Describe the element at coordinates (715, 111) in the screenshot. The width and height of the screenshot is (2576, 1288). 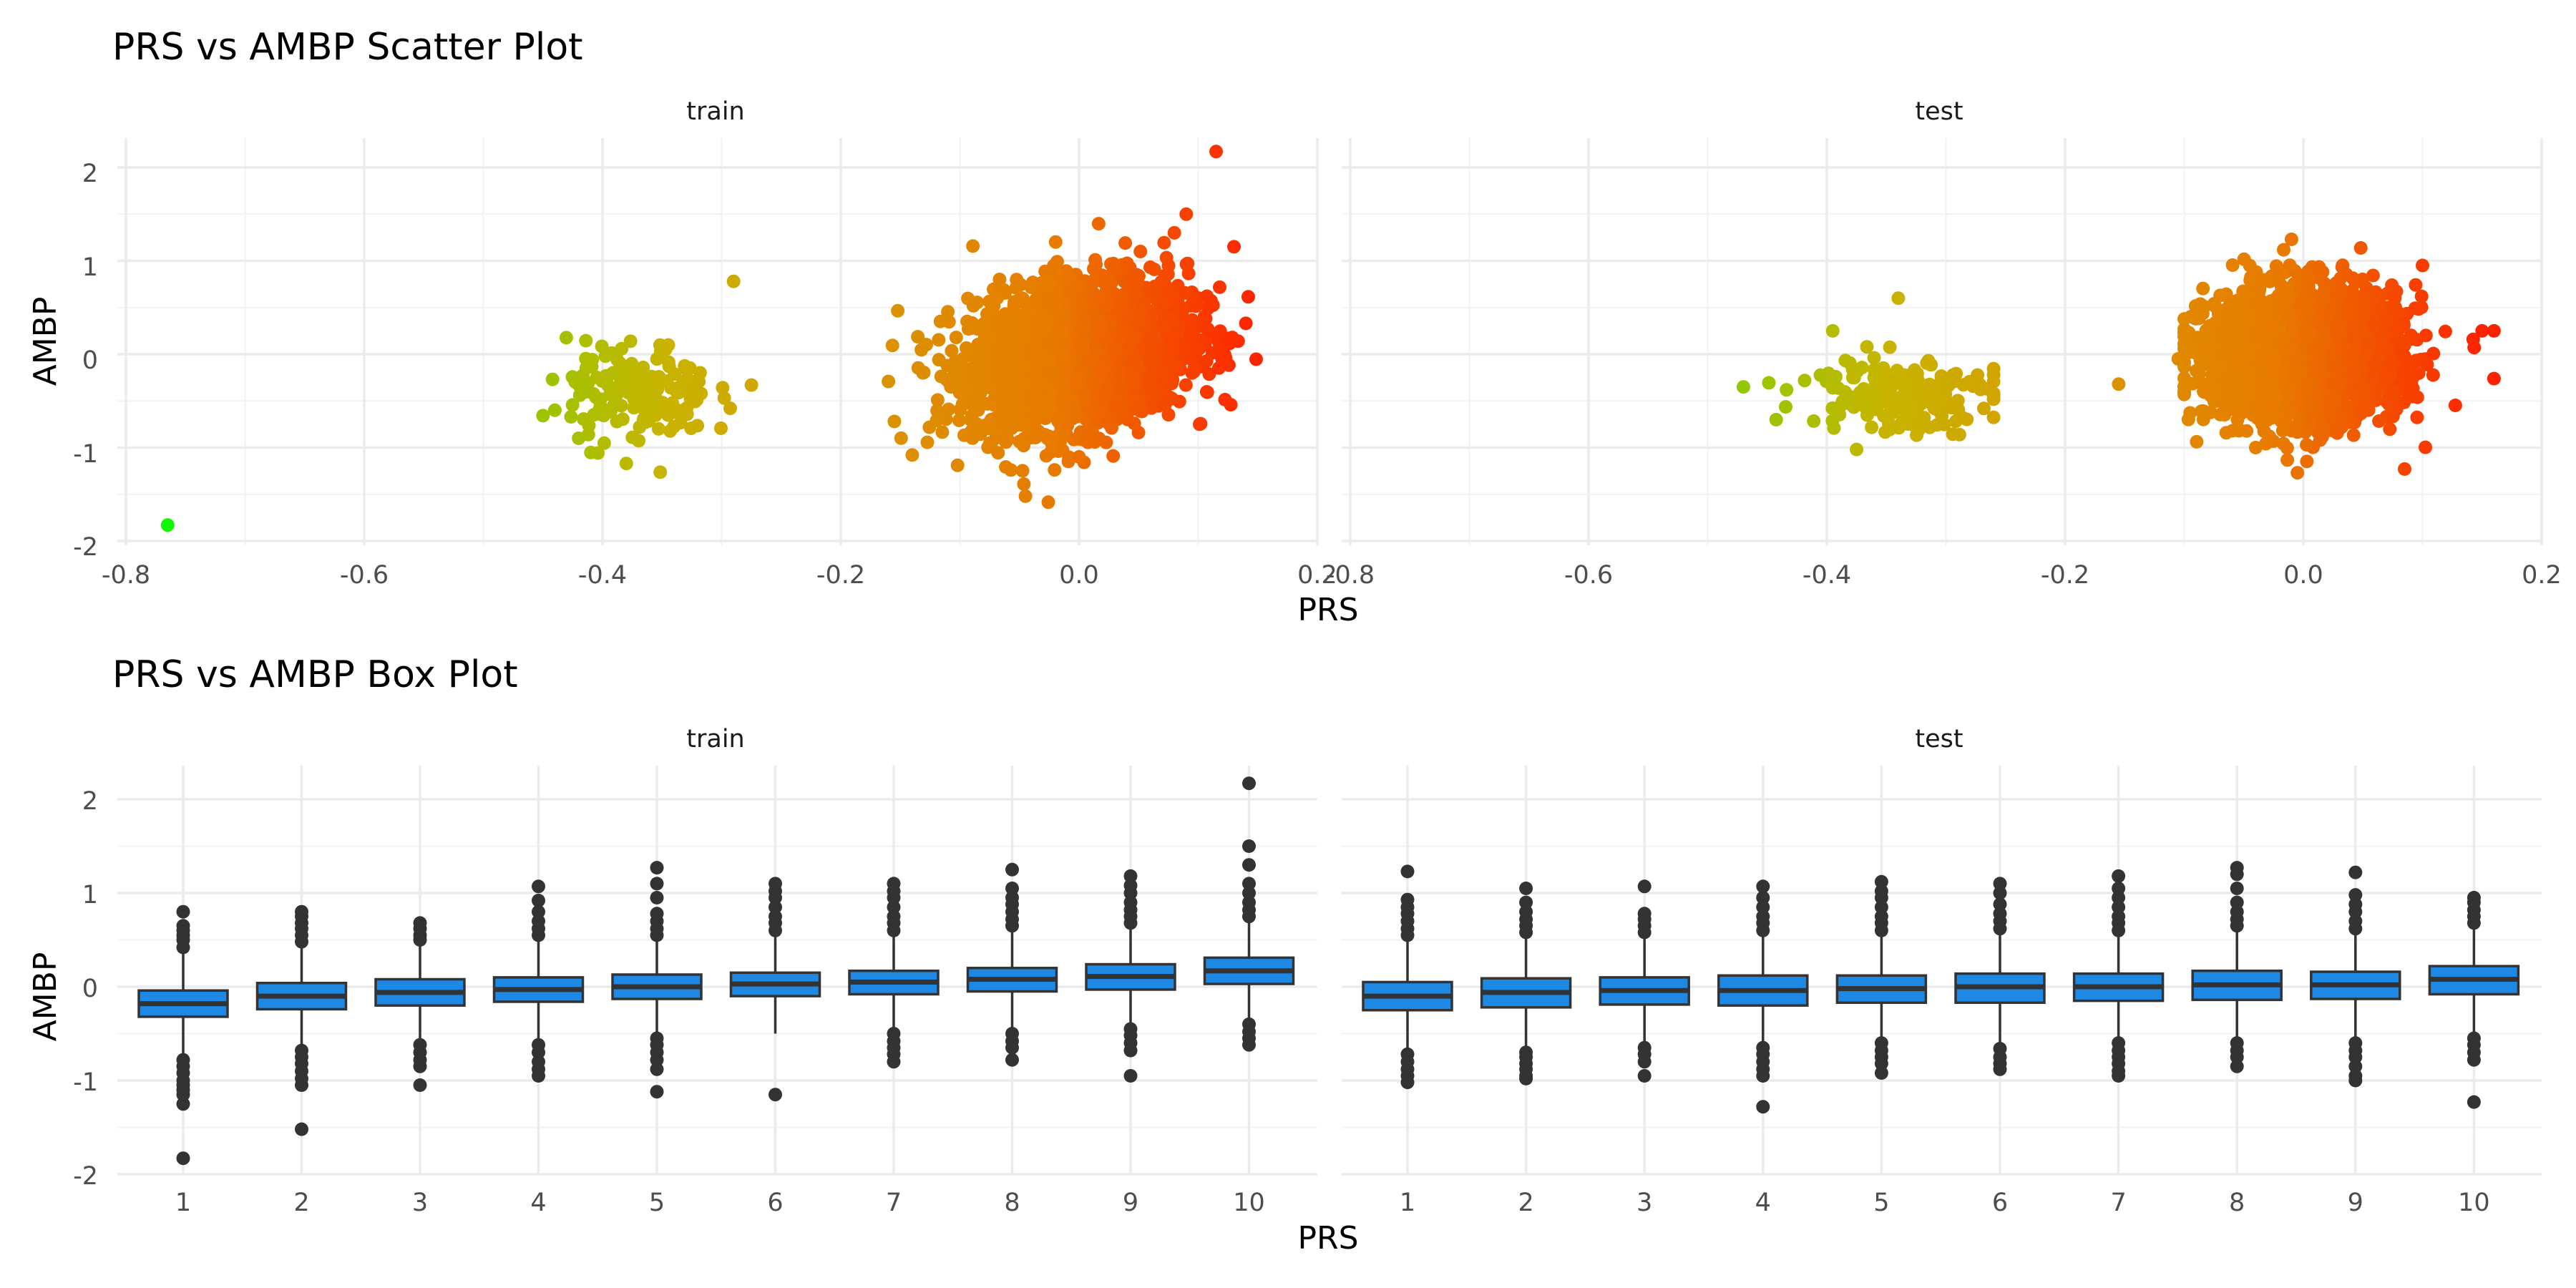
I see `scatter-strip-label-train: train` at that location.